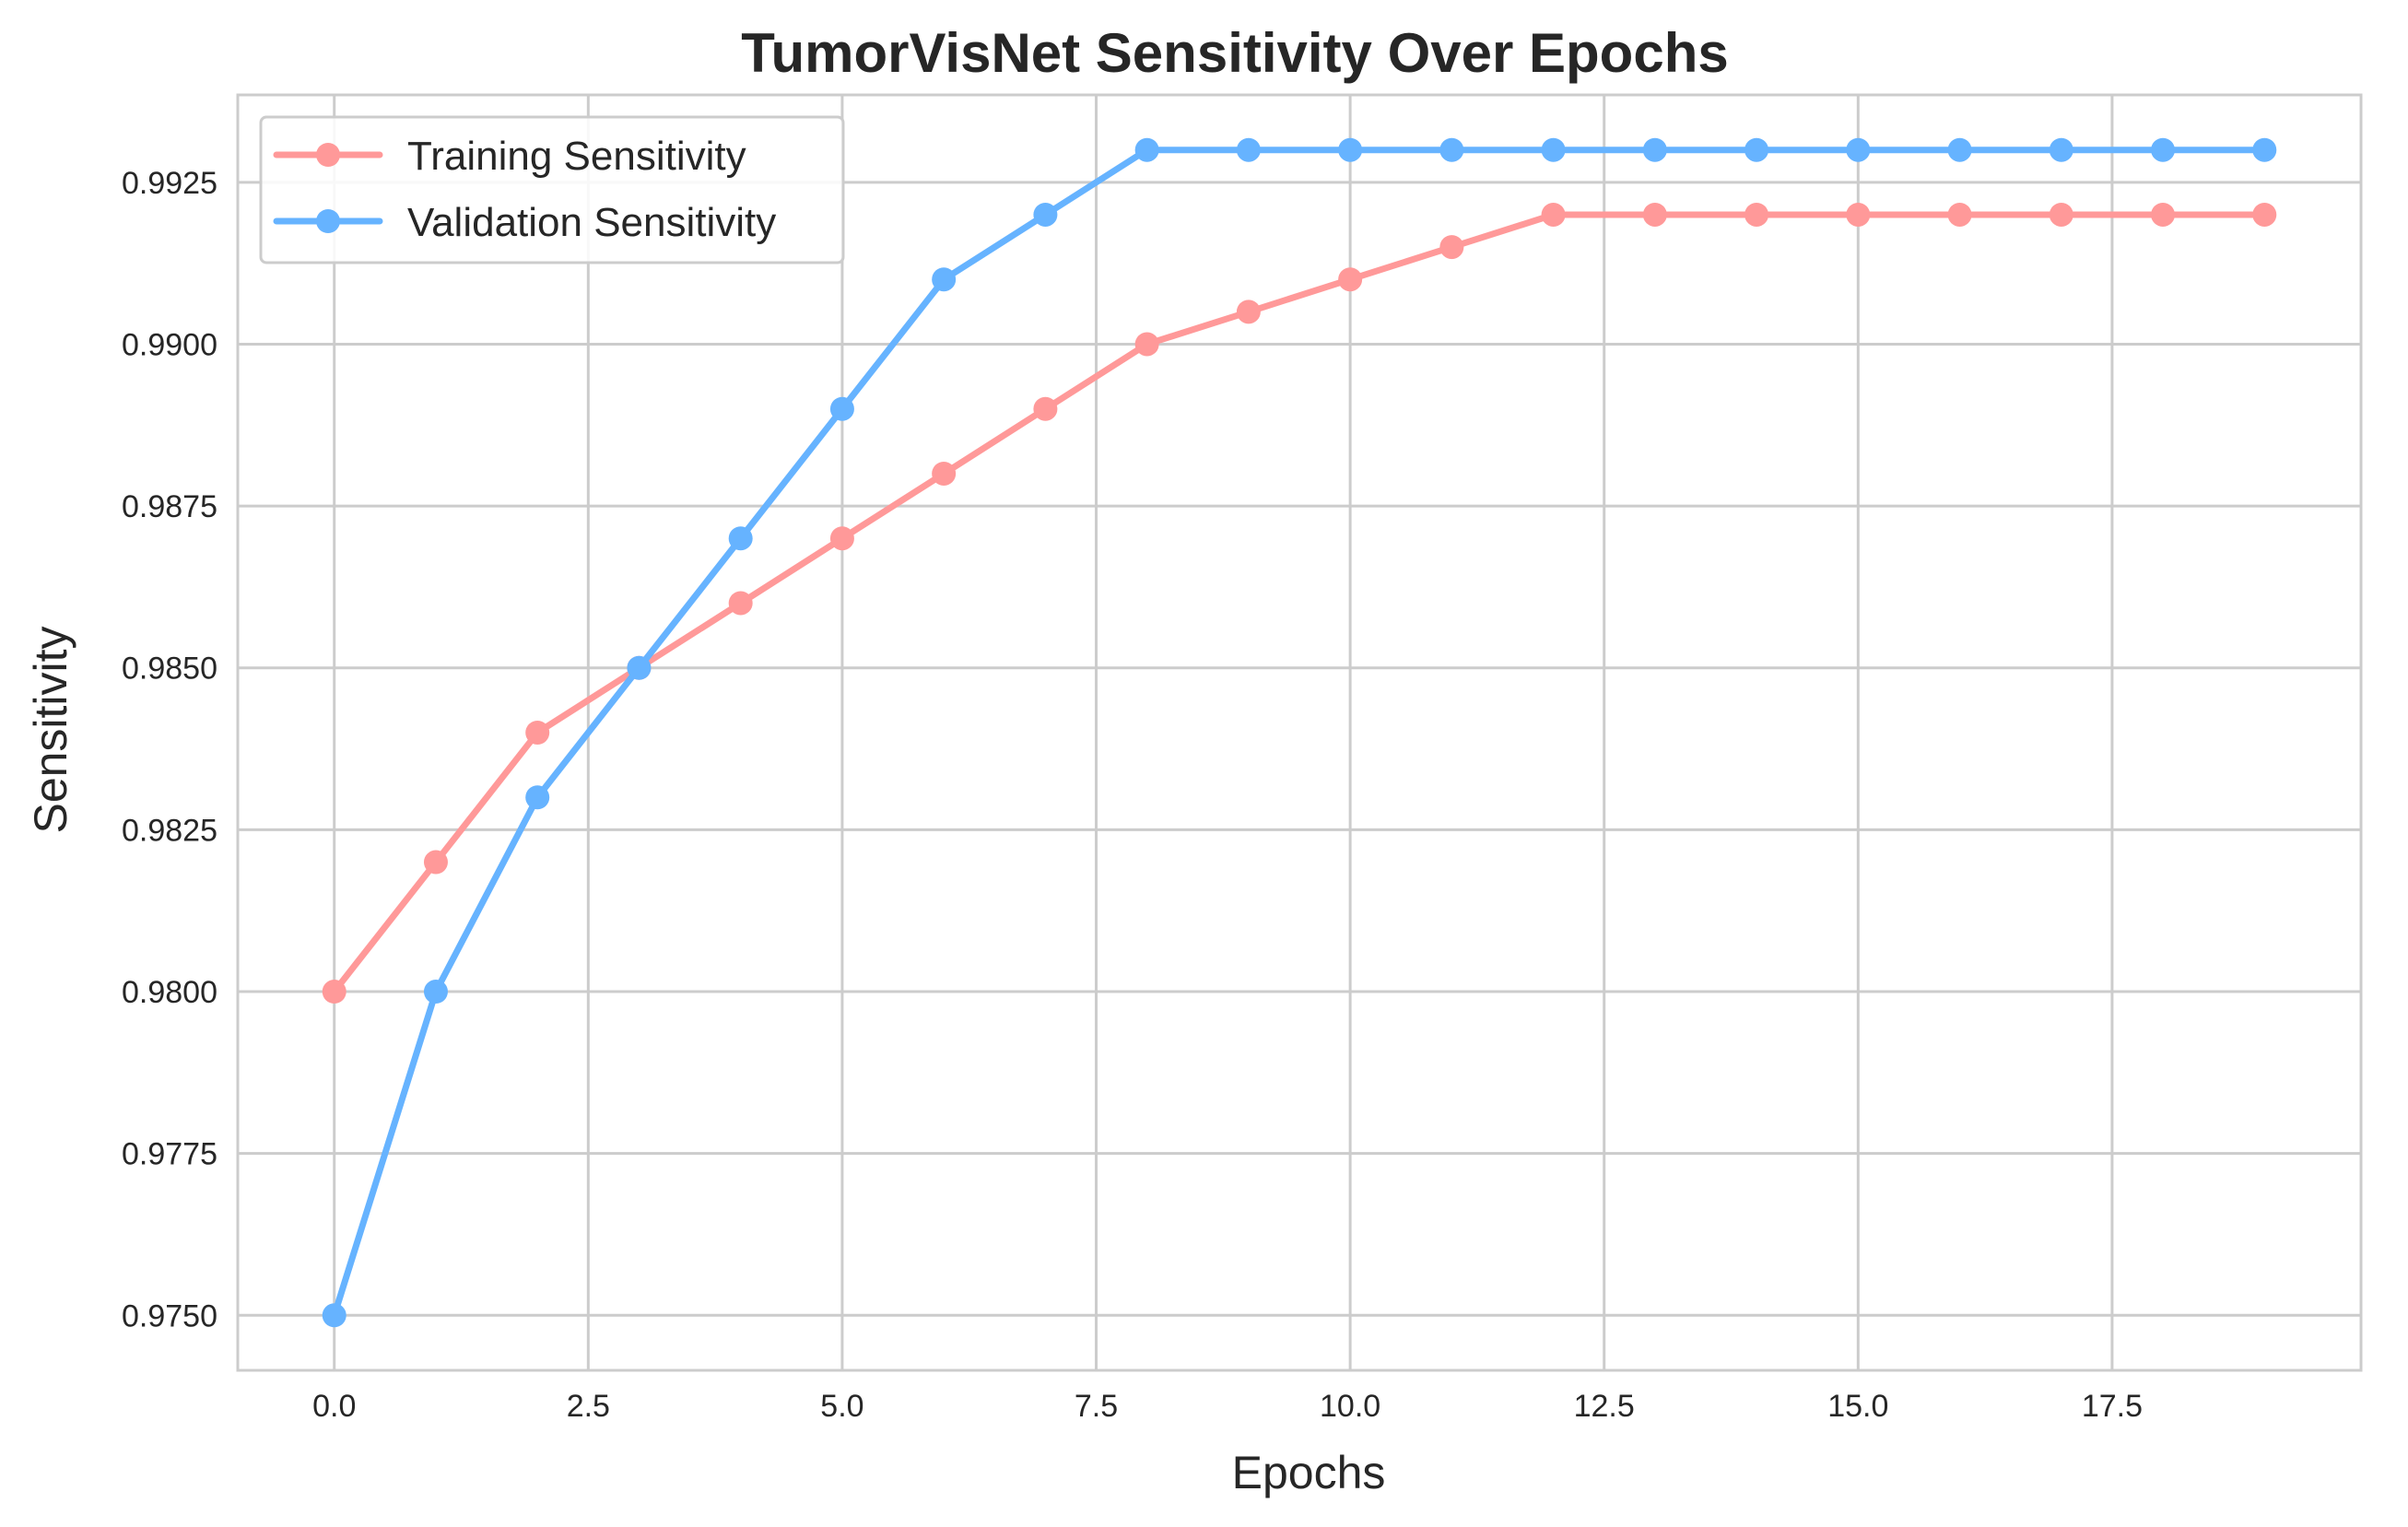 This screenshot has height=1527, width=2408. I want to click on y-tick-label: 0.9775, so click(169, 1154).